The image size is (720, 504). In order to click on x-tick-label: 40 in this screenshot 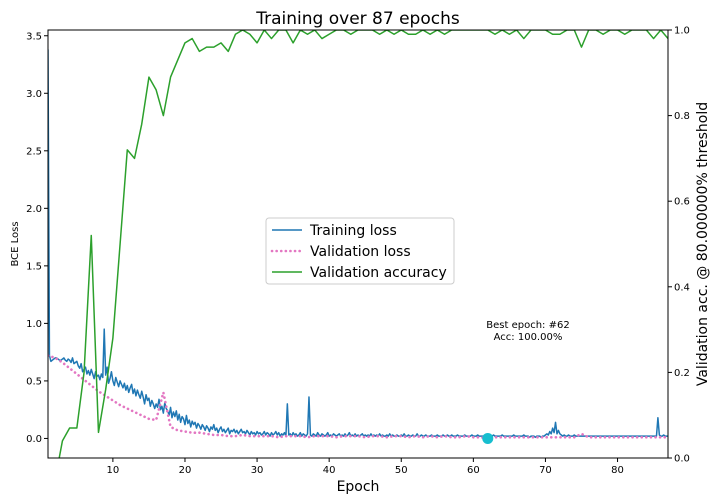, I will do `click(329, 470)`.